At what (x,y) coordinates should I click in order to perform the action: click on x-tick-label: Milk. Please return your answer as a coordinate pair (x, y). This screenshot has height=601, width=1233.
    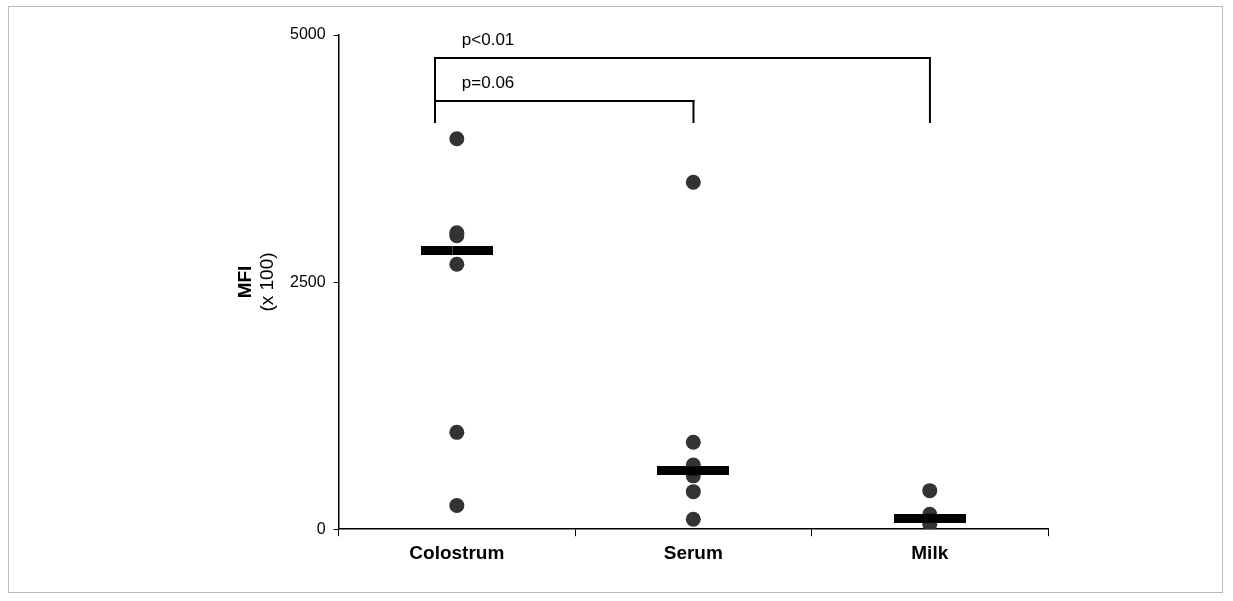
    Looking at the image, I should click on (930, 552).